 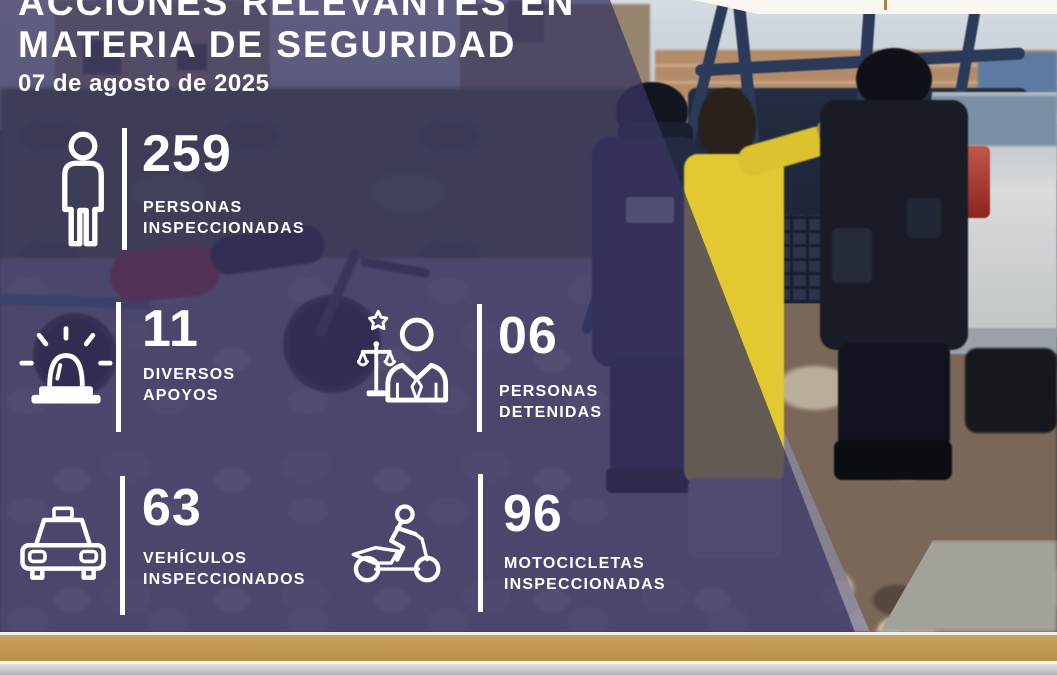 What do you see at coordinates (528, 662) in the screenshot?
I see `footer-white-line-bottom` at bounding box center [528, 662].